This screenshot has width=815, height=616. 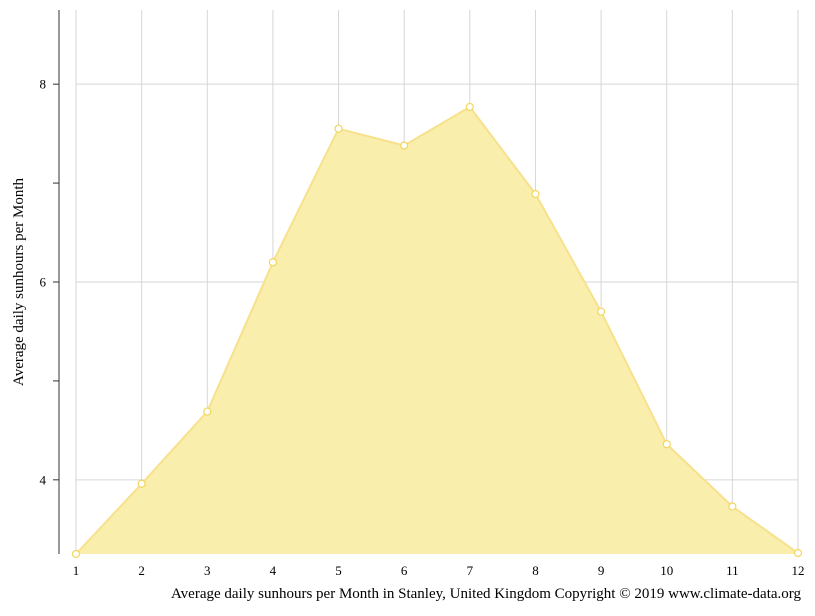 What do you see at coordinates (404, 570) in the screenshot?
I see `x-tick-label: 6` at bounding box center [404, 570].